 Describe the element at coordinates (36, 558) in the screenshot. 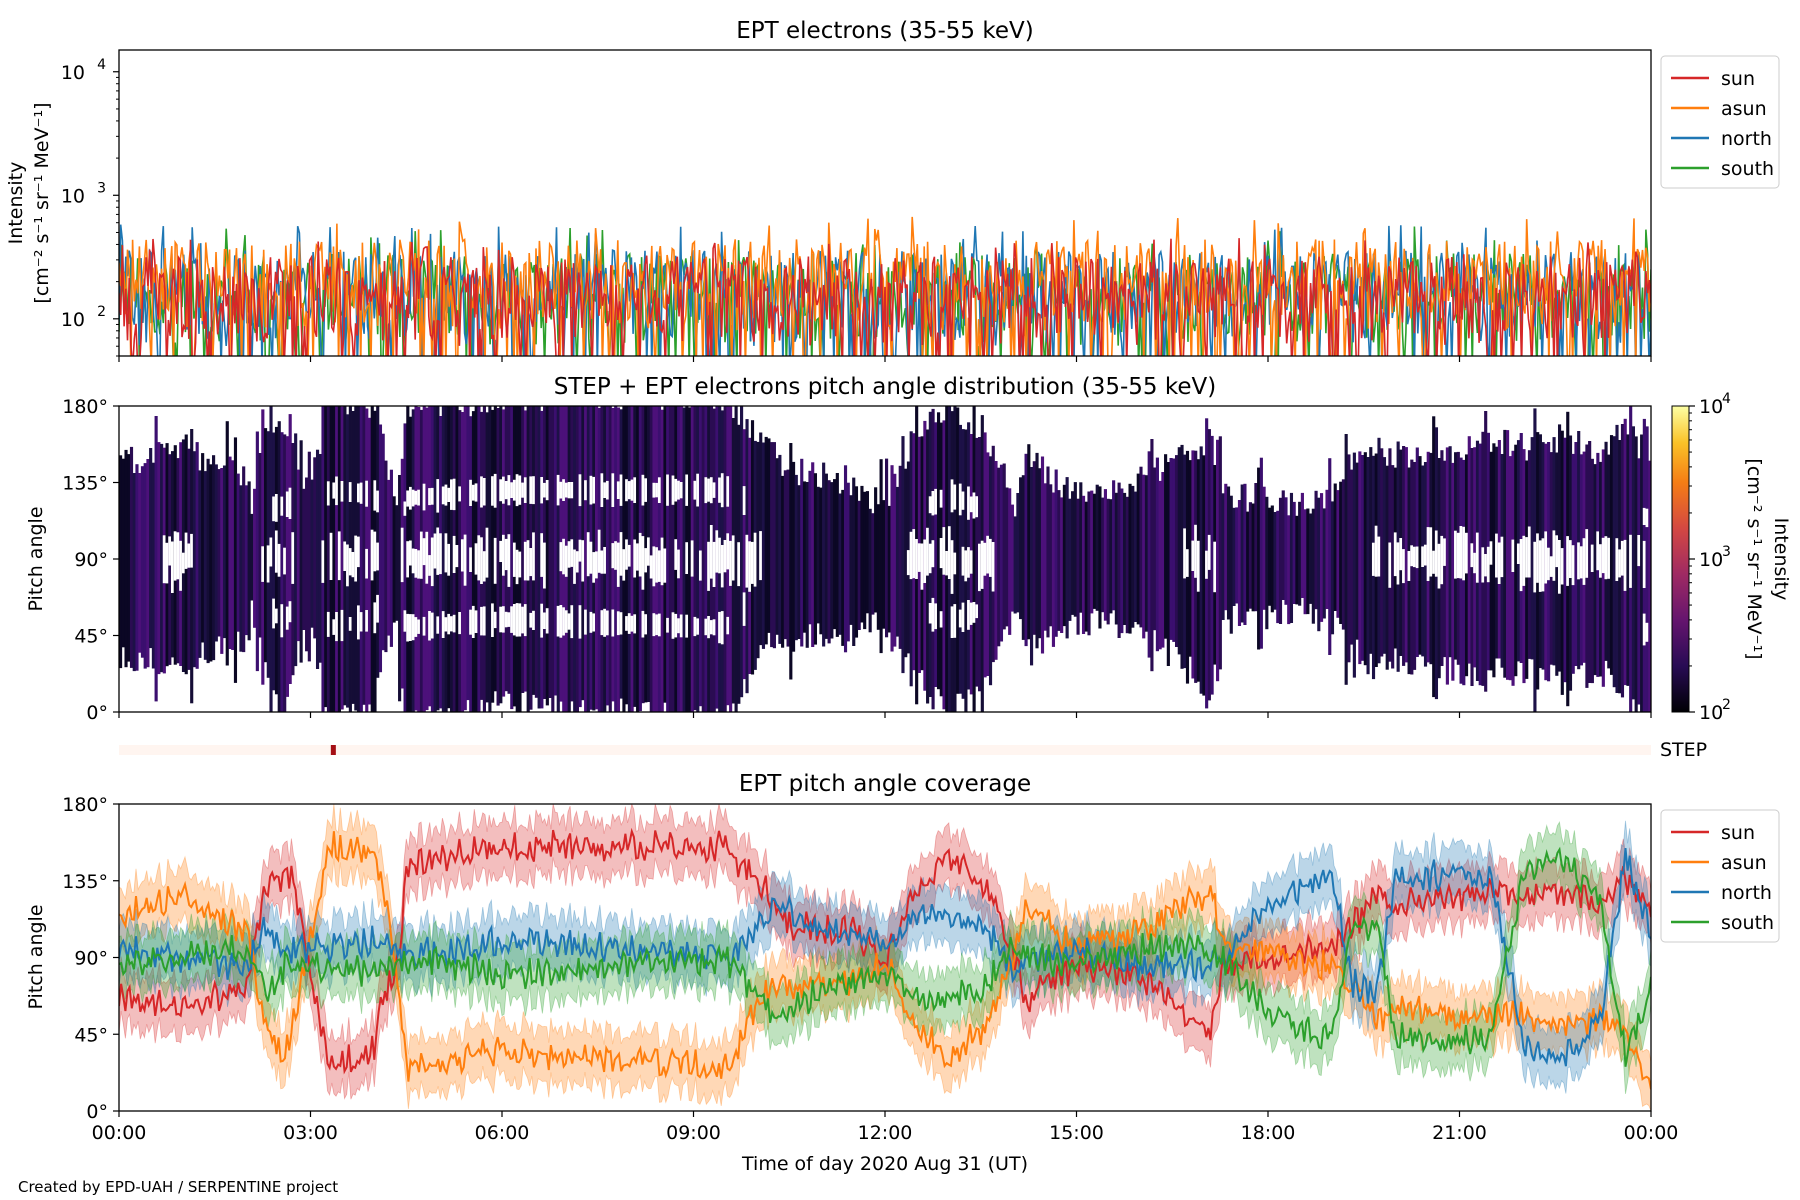

I see `panel2-ylabel: Pitch angle` at that location.